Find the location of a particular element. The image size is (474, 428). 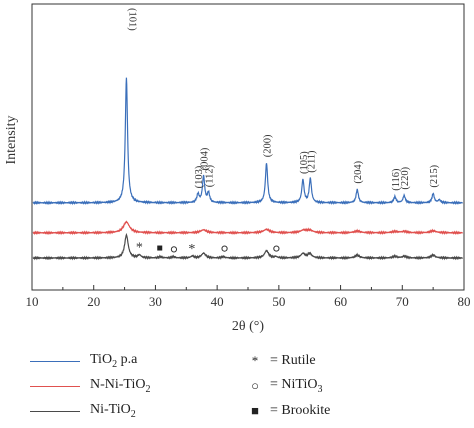

peak-label-211: (211) is located at coordinates (311, 161).